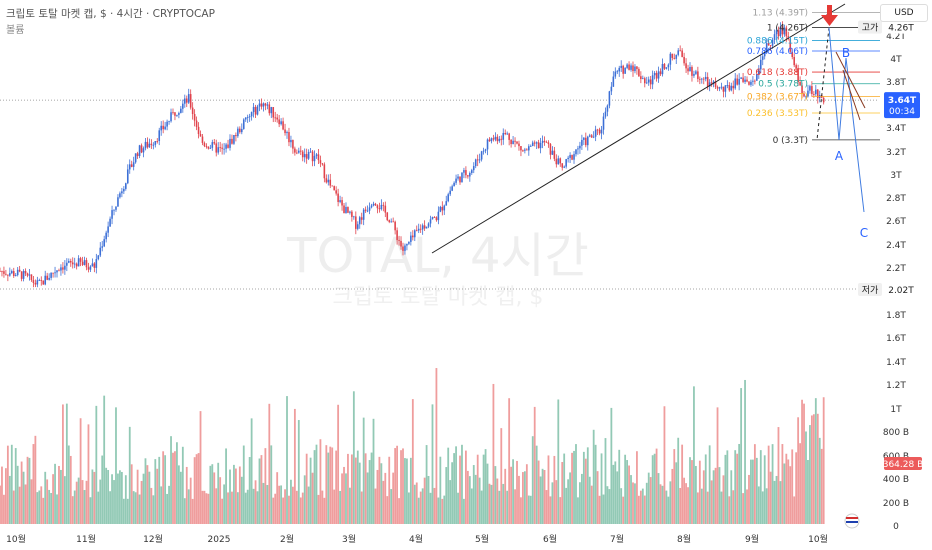 The width and height of the screenshot is (932, 550). I want to click on fib-level-label: 1 (4.26T), so click(787, 29).